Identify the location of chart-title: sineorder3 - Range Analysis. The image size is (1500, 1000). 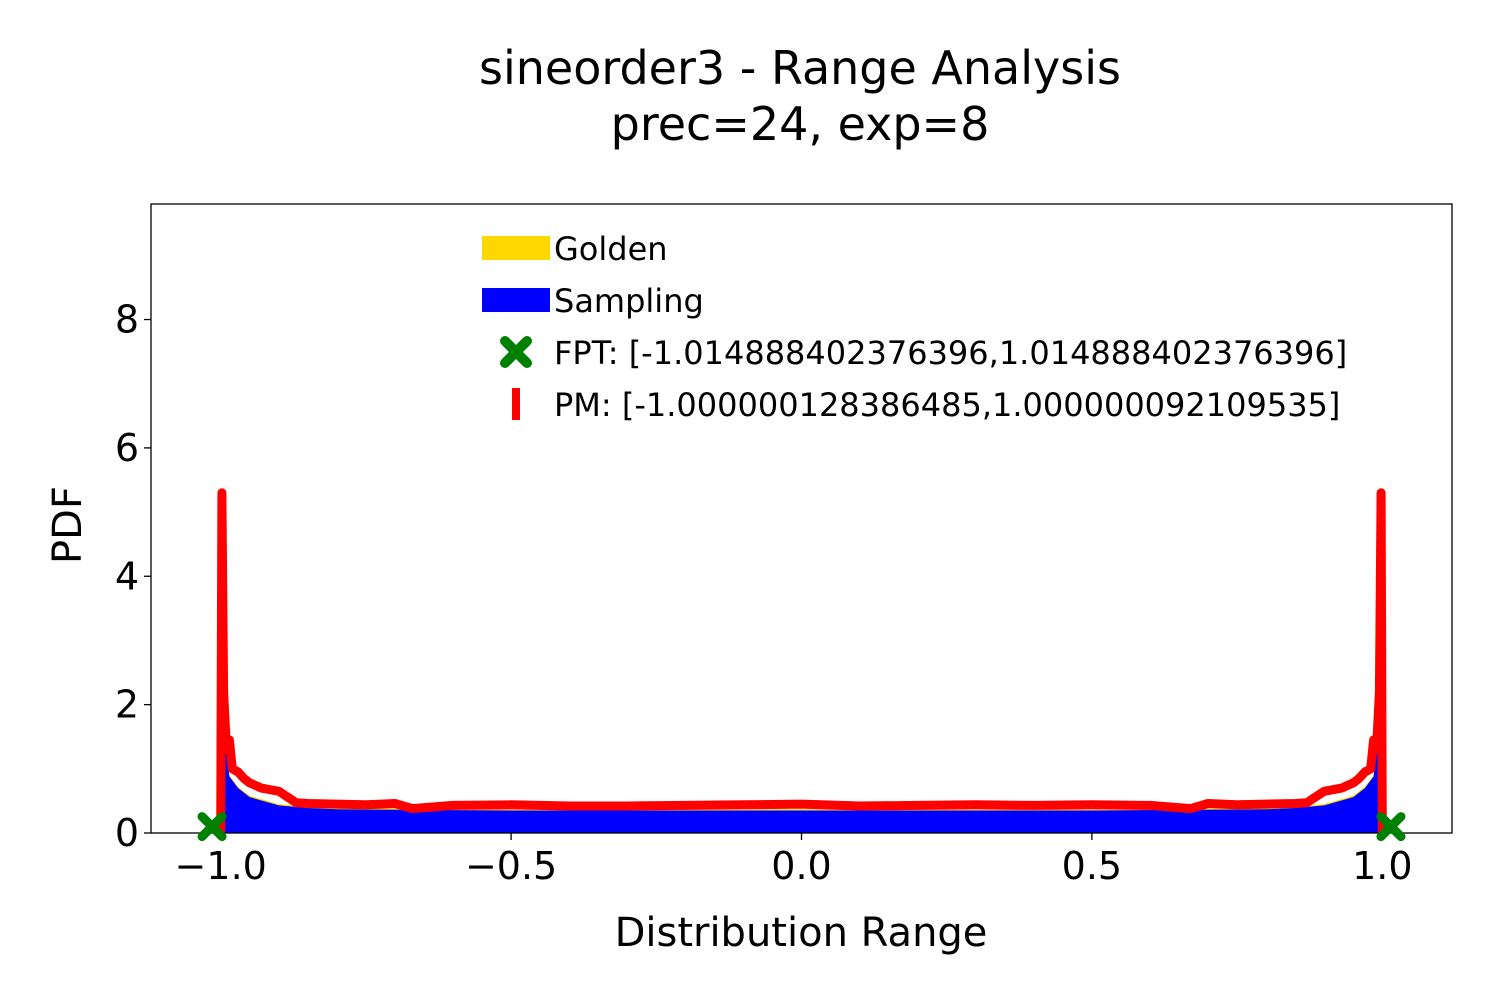
(800, 68).